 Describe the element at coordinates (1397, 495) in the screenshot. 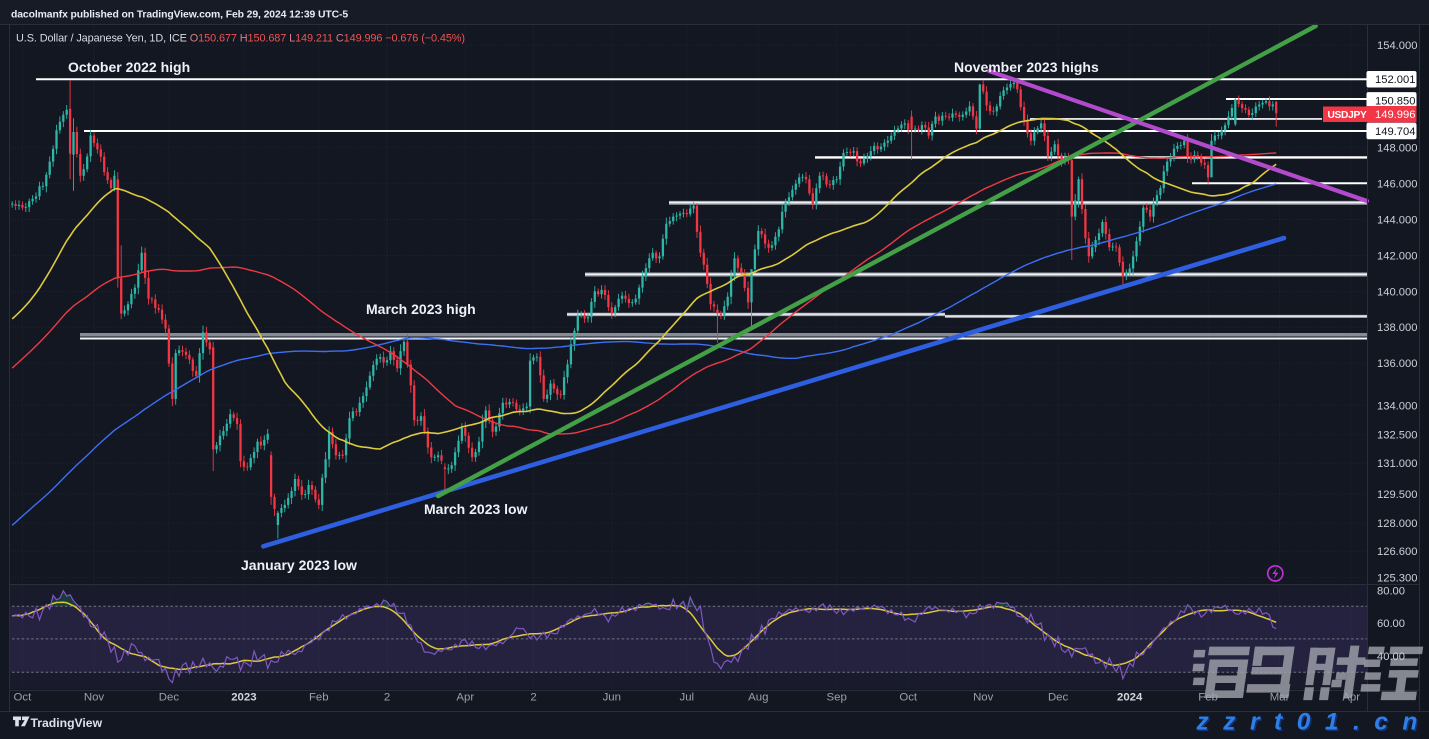

I see `svg-text: 129.500` at that location.